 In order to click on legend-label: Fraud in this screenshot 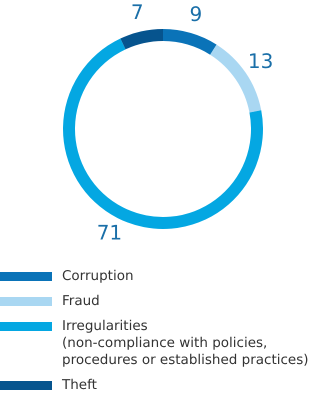, I will do `click(81, 301)`.